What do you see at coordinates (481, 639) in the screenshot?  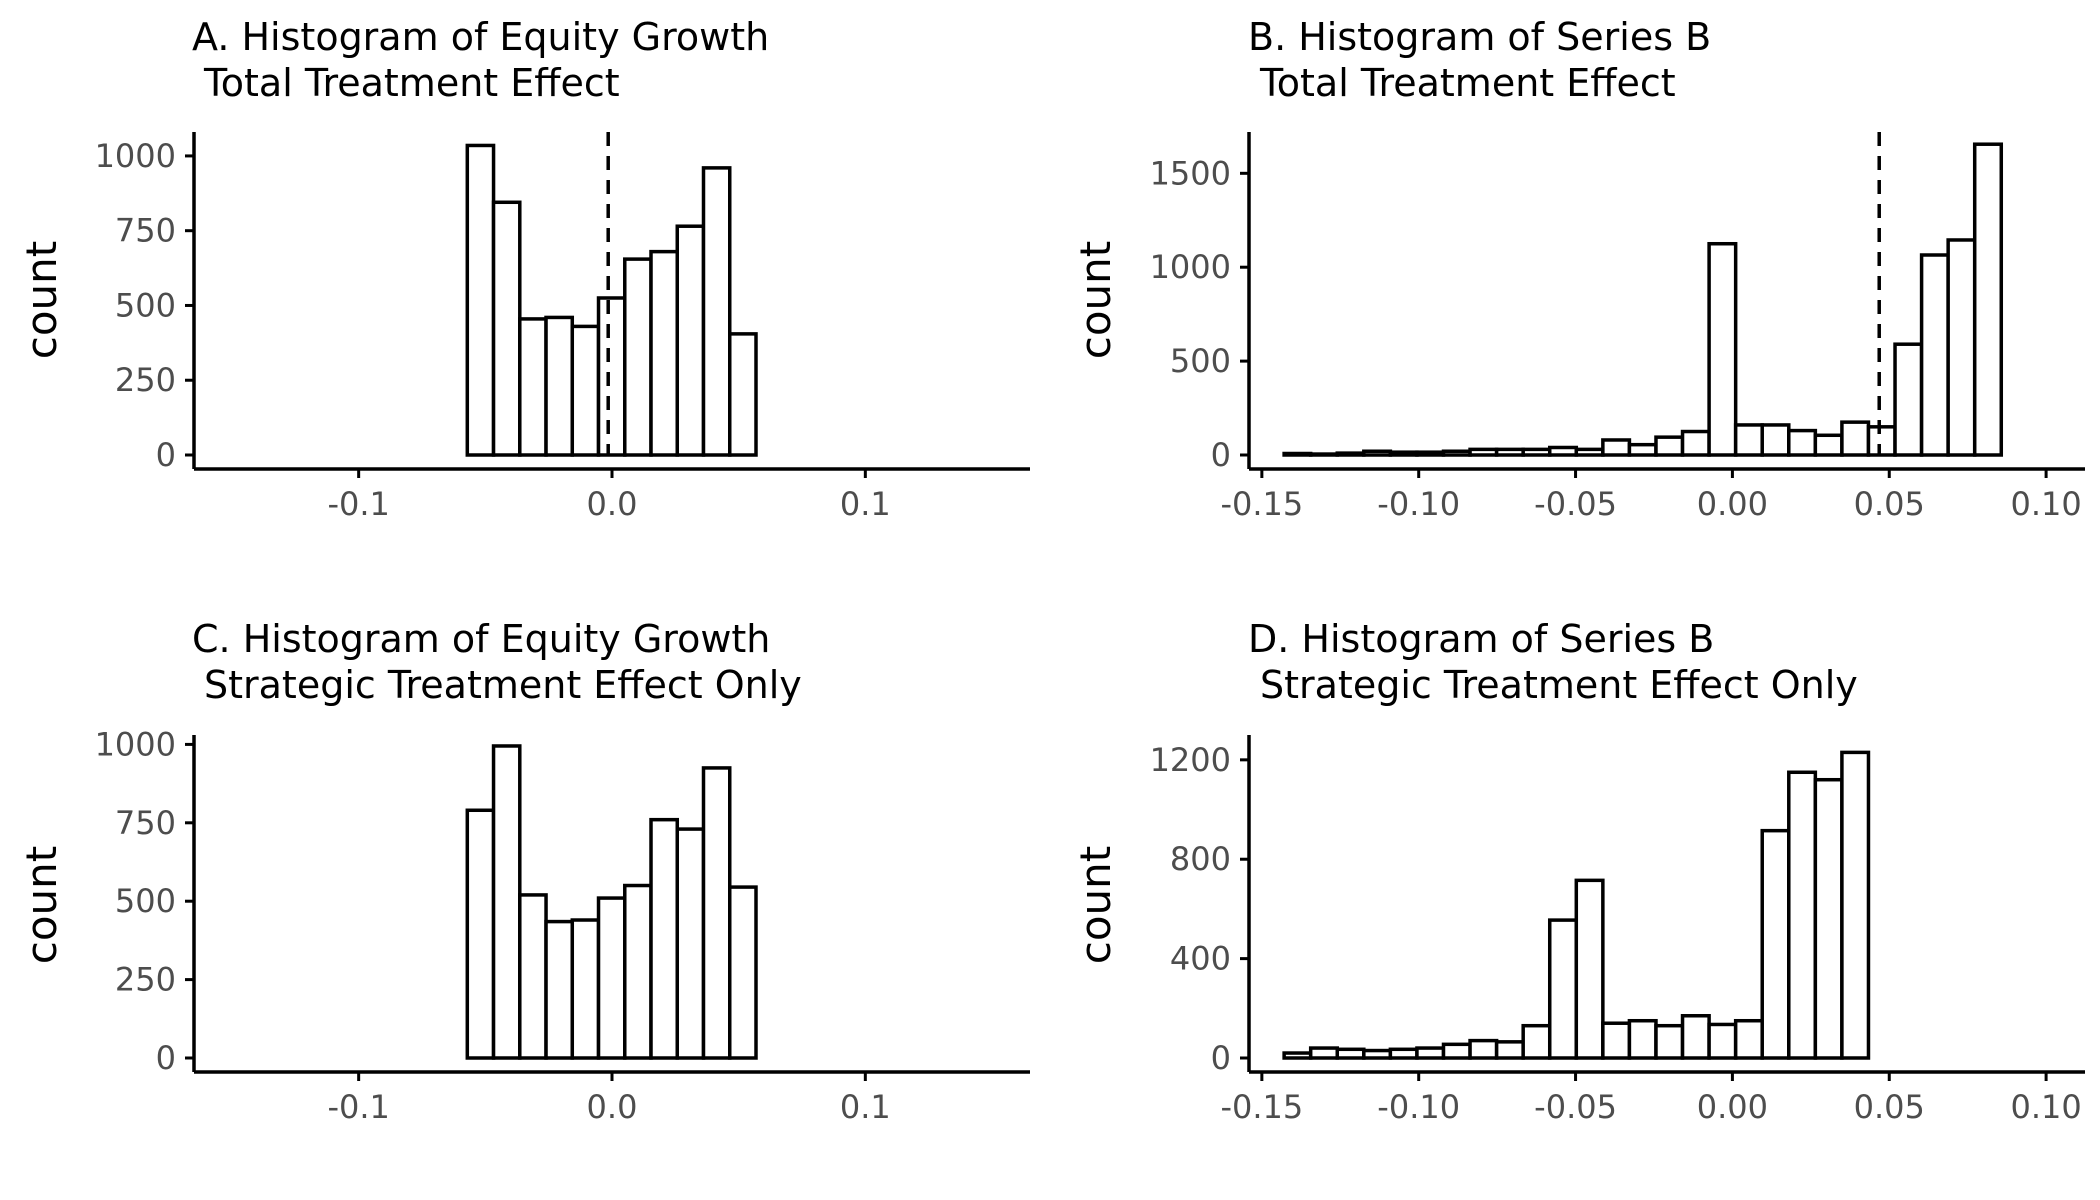 I see `panel-c-title-line-1: C. Histogram of Equity Growth` at bounding box center [481, 639].